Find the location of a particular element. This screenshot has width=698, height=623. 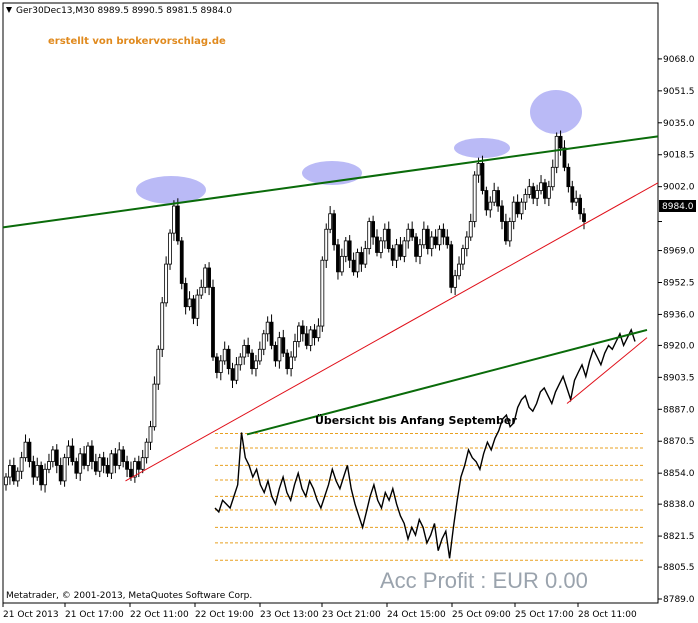

dropdown-arrow-icon is located at coordinates (9, 10).